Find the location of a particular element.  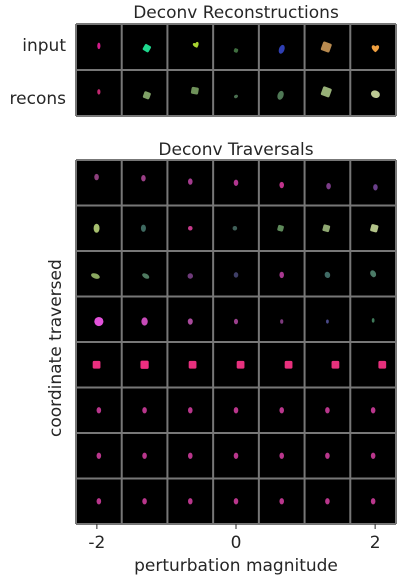

row-label-input: input is located at coordinates (44, 46).